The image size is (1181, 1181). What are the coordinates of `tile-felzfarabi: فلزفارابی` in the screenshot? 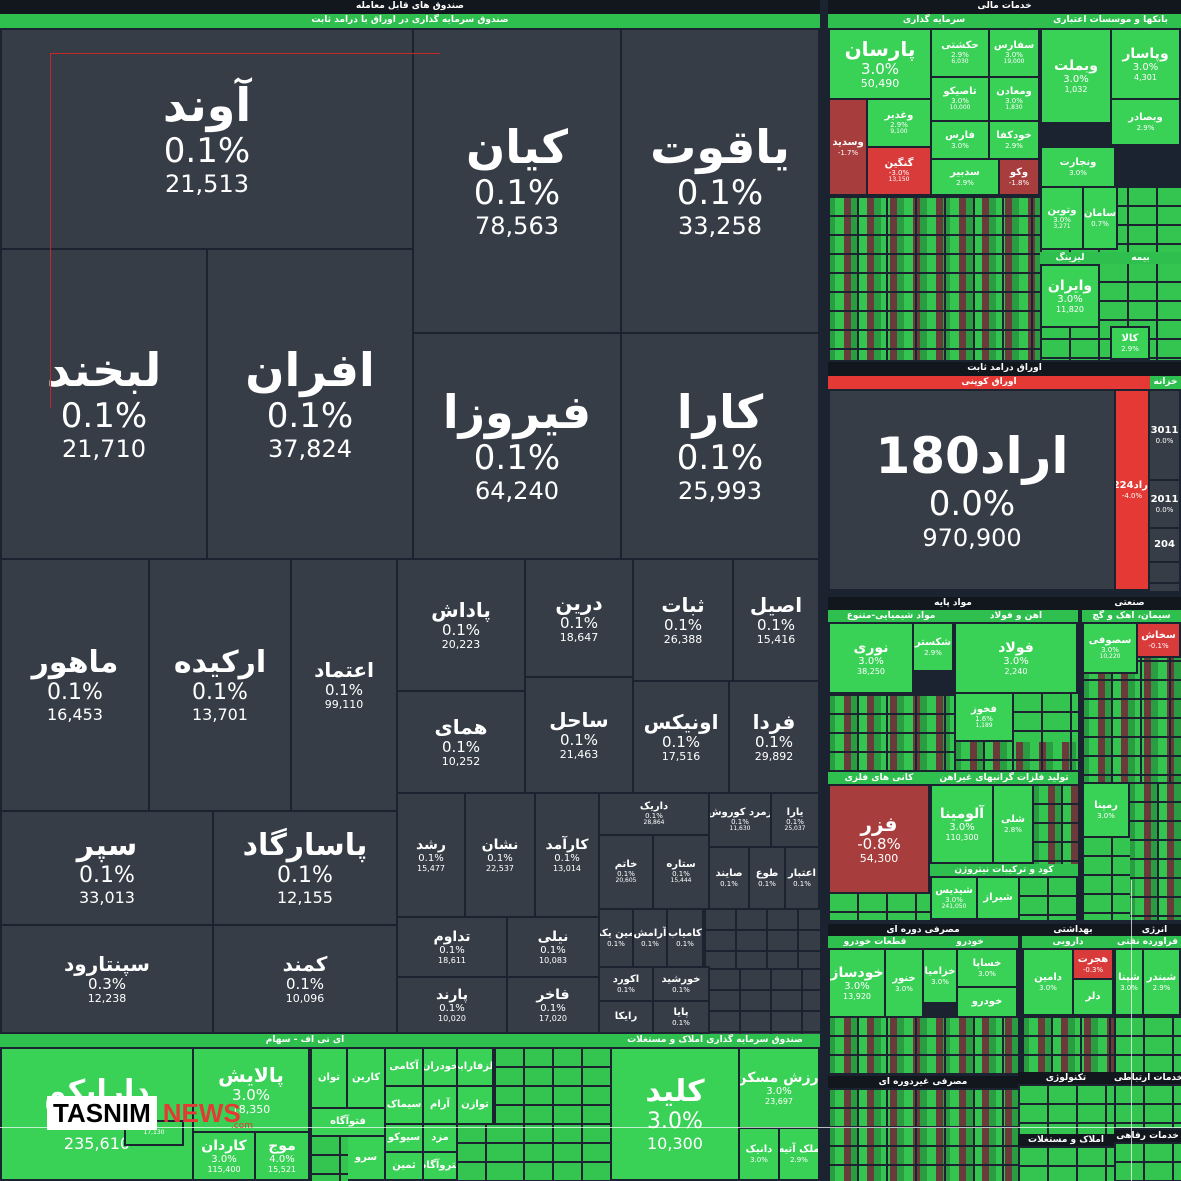 It's located at (475, 1067).